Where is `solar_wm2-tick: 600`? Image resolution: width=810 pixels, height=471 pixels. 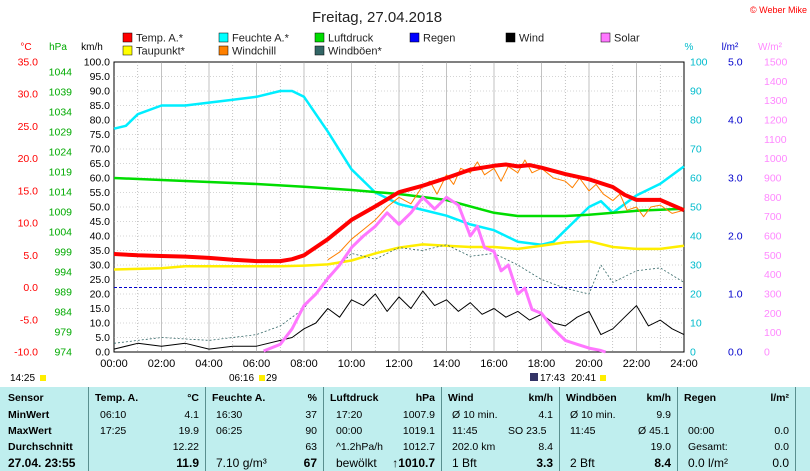 solar_wm2-tick: 600 is located at coordinates (773, 237).